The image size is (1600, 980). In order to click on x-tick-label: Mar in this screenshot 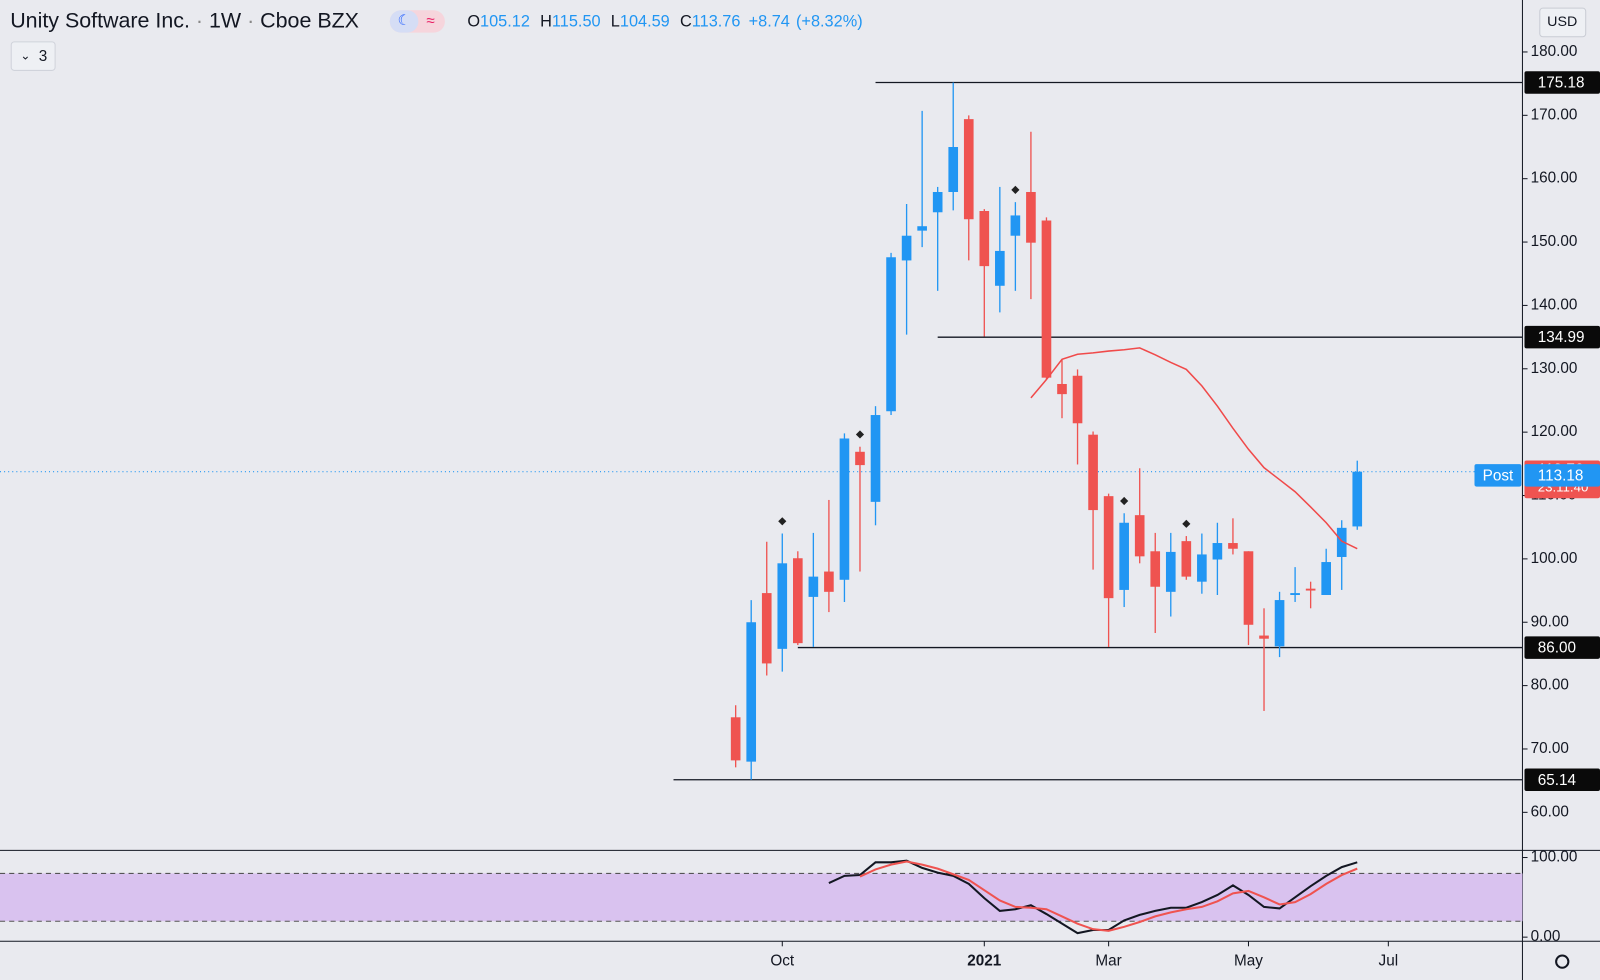, I will do `click(1108, 961)`.